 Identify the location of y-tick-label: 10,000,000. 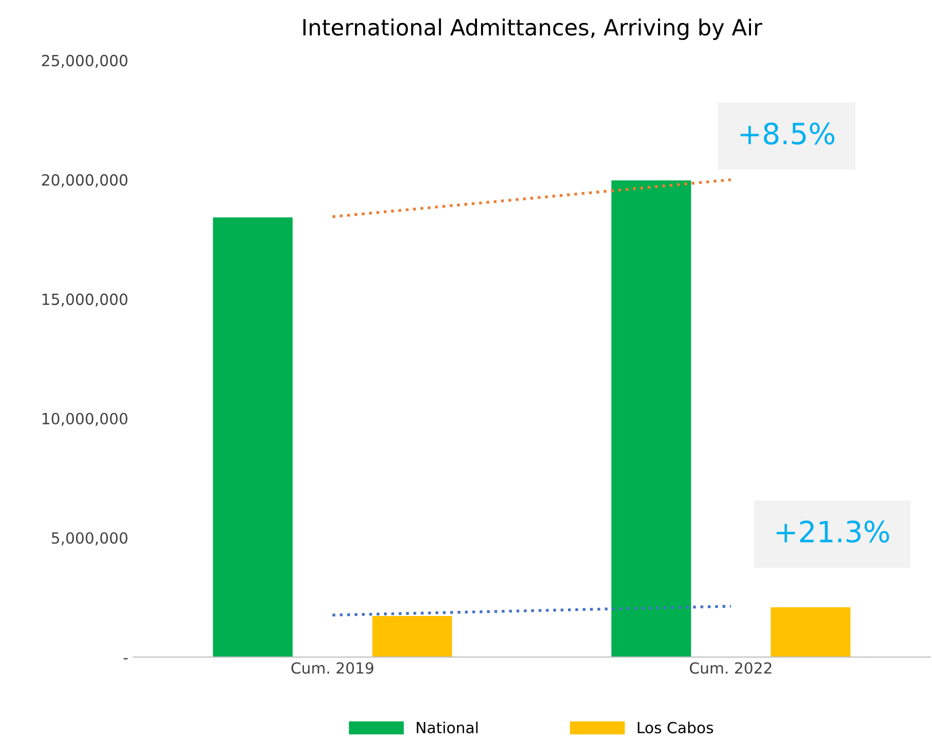
(85, 419).